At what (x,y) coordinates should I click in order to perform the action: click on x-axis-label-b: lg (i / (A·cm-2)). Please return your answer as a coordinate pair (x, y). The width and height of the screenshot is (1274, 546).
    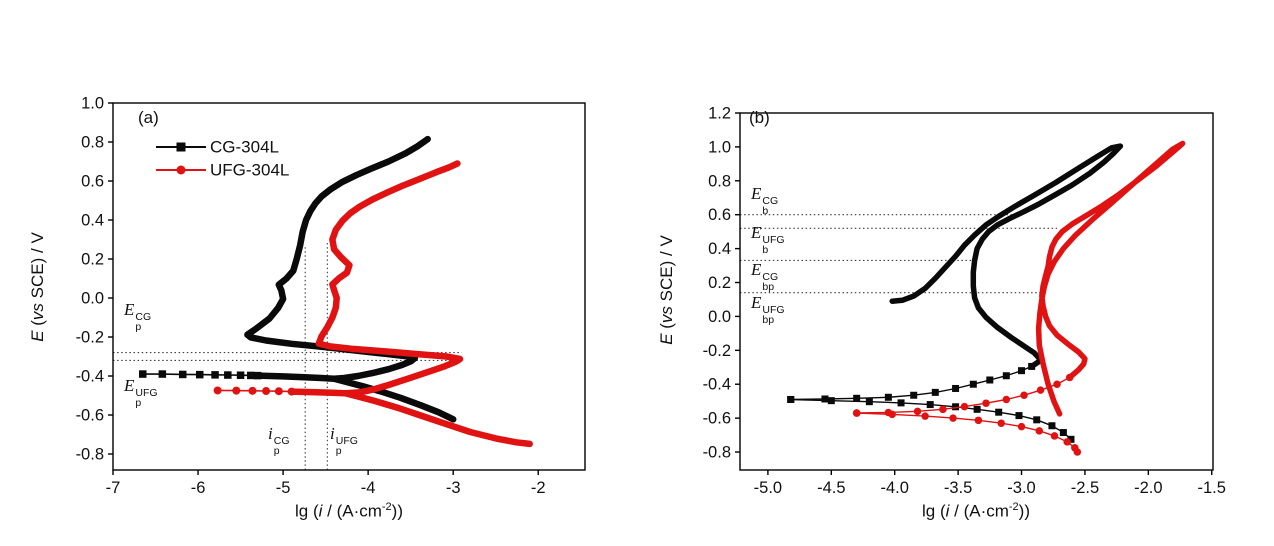
    Looking at the image, I should click on (976, 511).